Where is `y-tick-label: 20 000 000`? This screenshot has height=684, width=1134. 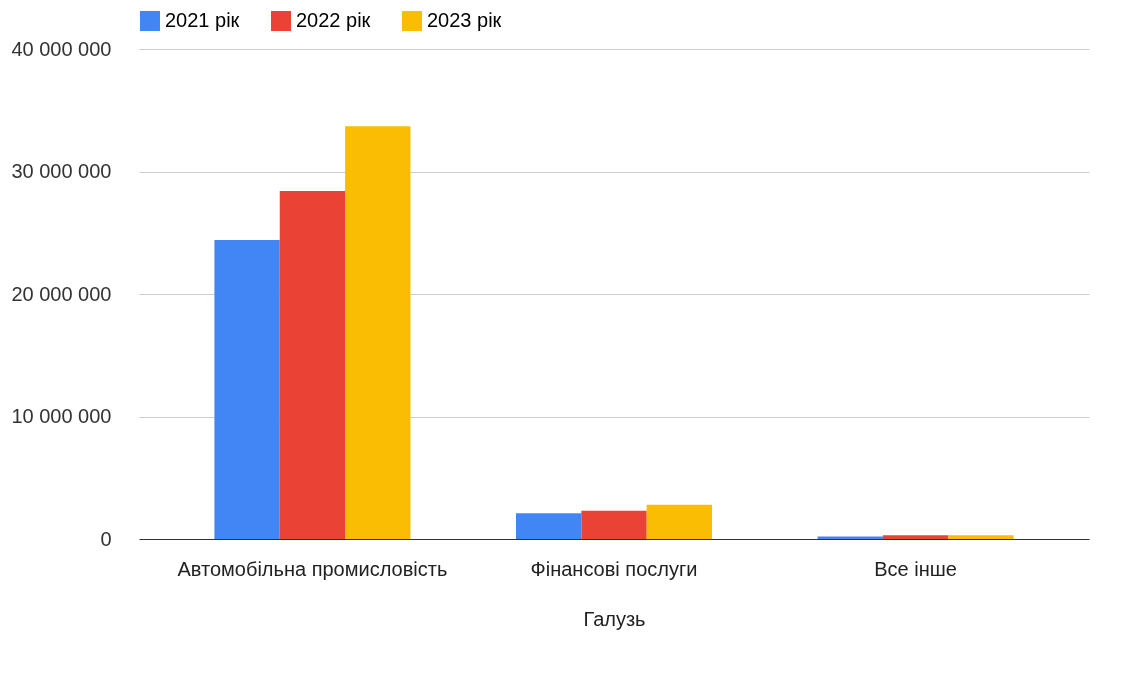 y-tick-label: 20 000 000 is located at coordinates (61, 293).